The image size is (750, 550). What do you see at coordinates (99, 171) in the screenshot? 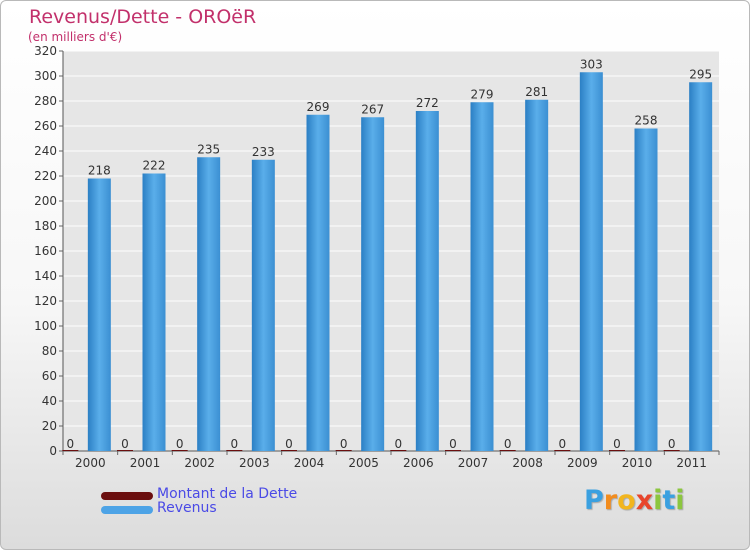
I see `data-label-revenus: 218` at bounding box center [99, 171].